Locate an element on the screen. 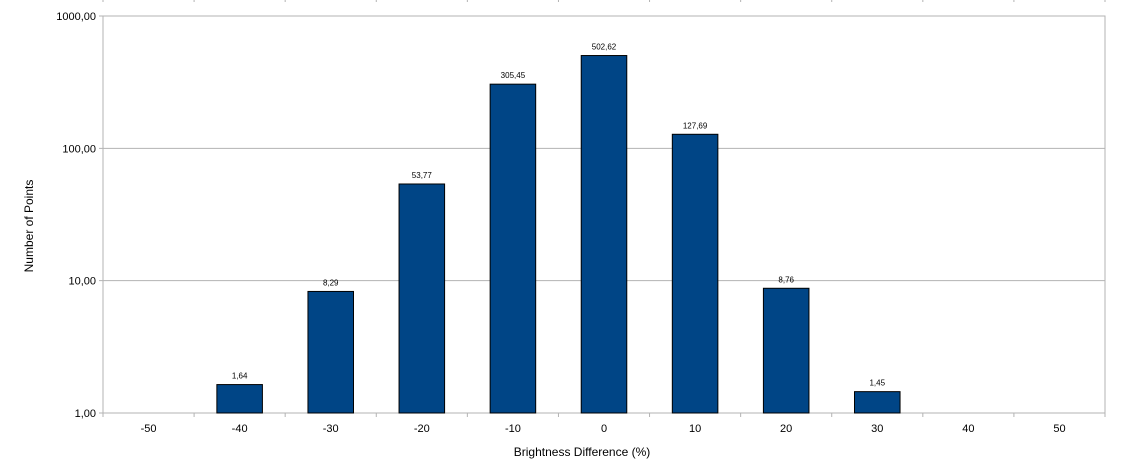 The image size is (1128, 468). bar-value-label: 127,69 is located at coordinates (695, 125).